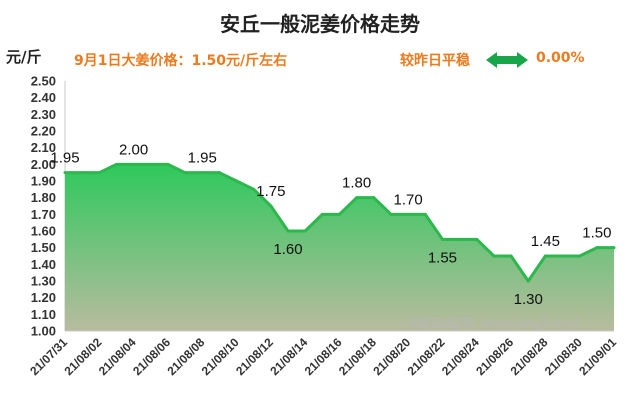  What do you see at coordinates (43, 231) in the screenshot?
I see `y-tick-label: 1.60` at bounding box center [43, 231].